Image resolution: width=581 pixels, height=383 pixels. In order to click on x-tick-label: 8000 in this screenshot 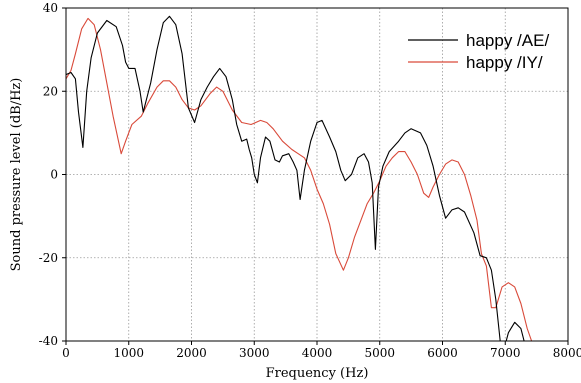, I will do `click(567, 353)`.